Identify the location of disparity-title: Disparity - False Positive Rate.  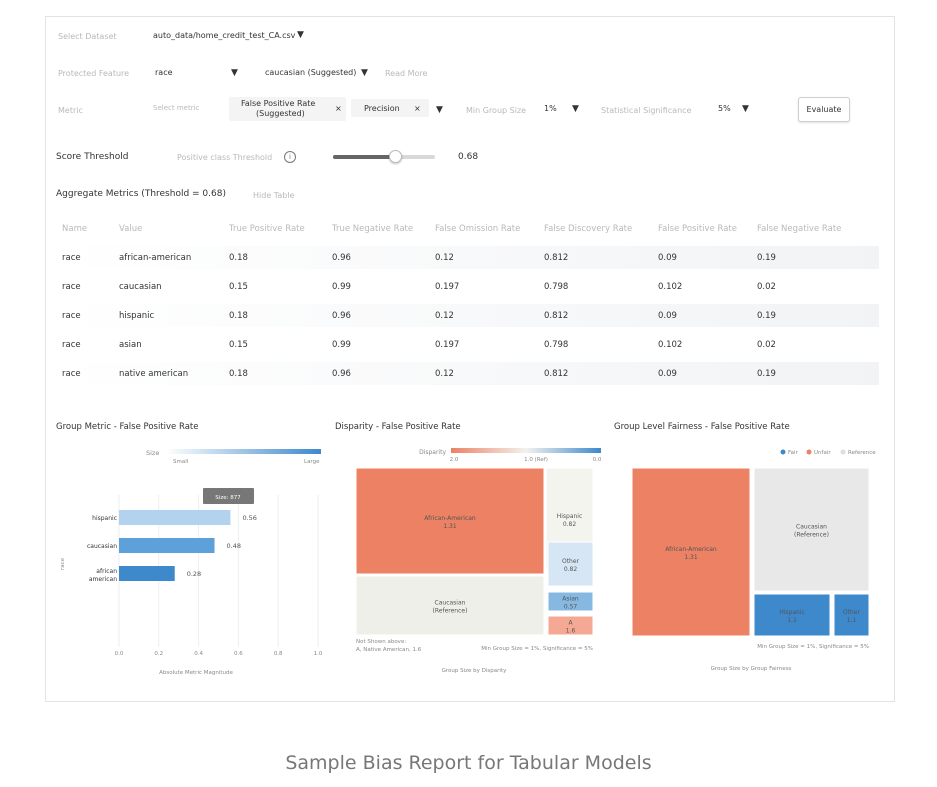
(398, 427).